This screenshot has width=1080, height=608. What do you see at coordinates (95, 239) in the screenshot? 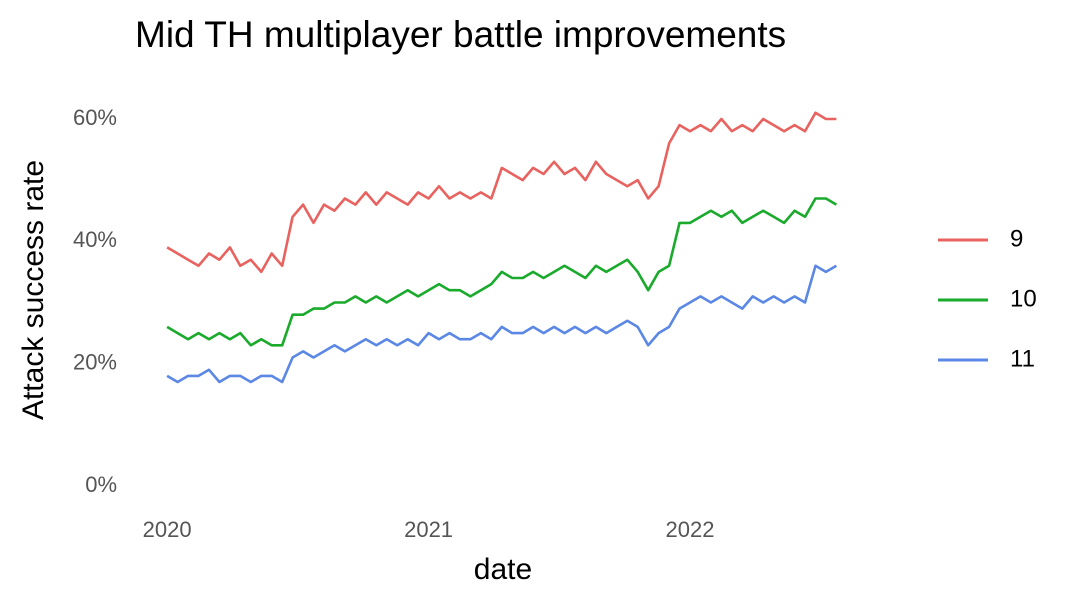
I see `y-tick-label: 40%` at bounding box center [95, 239].